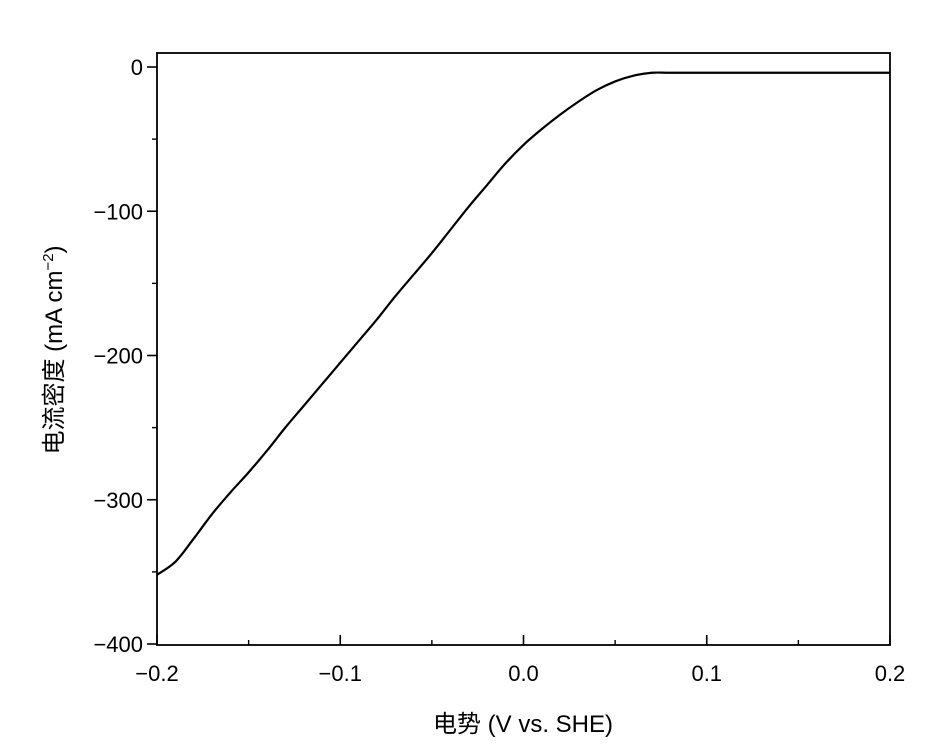 This screenshot has height=756, width=927. I want to click on y-axis-label-main: 电流密度 (mA cm, so click(54, 363).